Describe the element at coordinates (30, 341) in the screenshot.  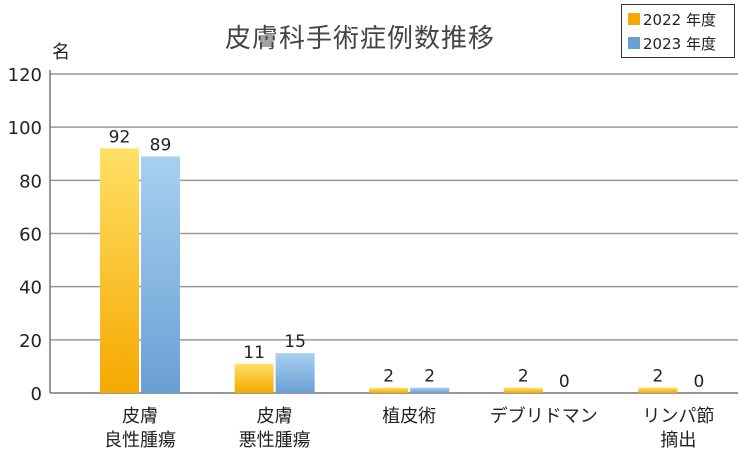
I see `y-tick-label: 20` at that location.